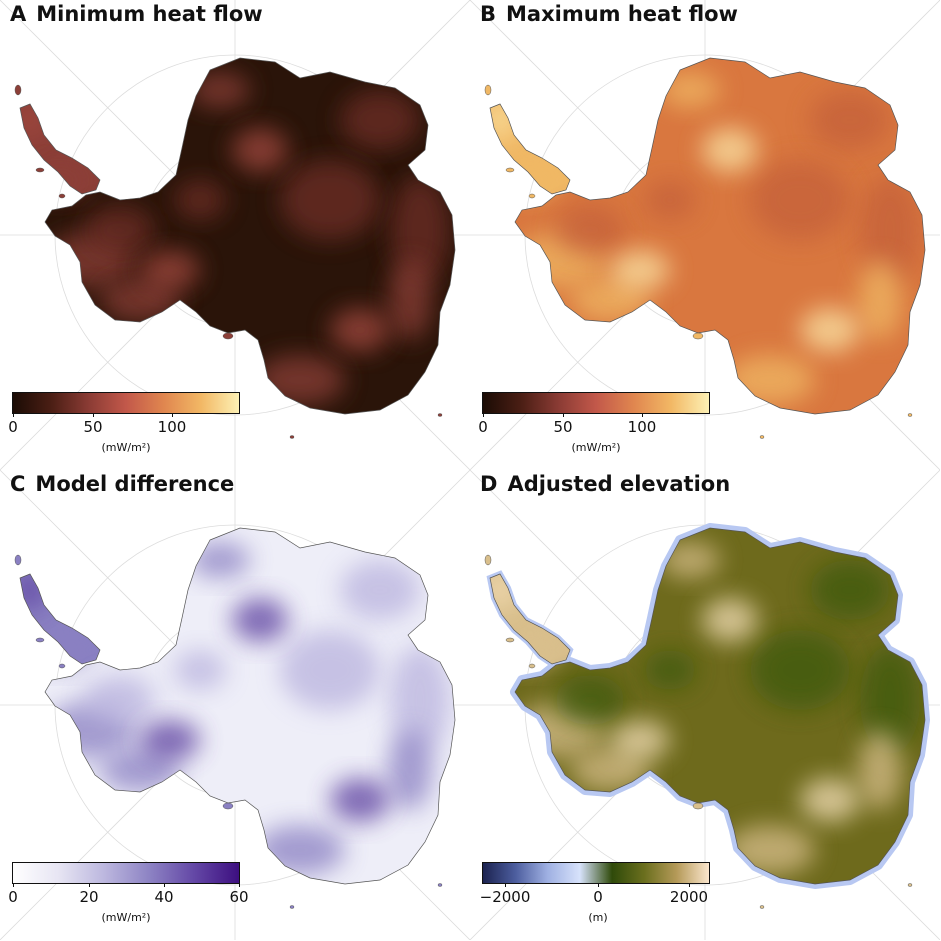  I want to click on panel-title: A Minimum heat flow, so click(136, 14).